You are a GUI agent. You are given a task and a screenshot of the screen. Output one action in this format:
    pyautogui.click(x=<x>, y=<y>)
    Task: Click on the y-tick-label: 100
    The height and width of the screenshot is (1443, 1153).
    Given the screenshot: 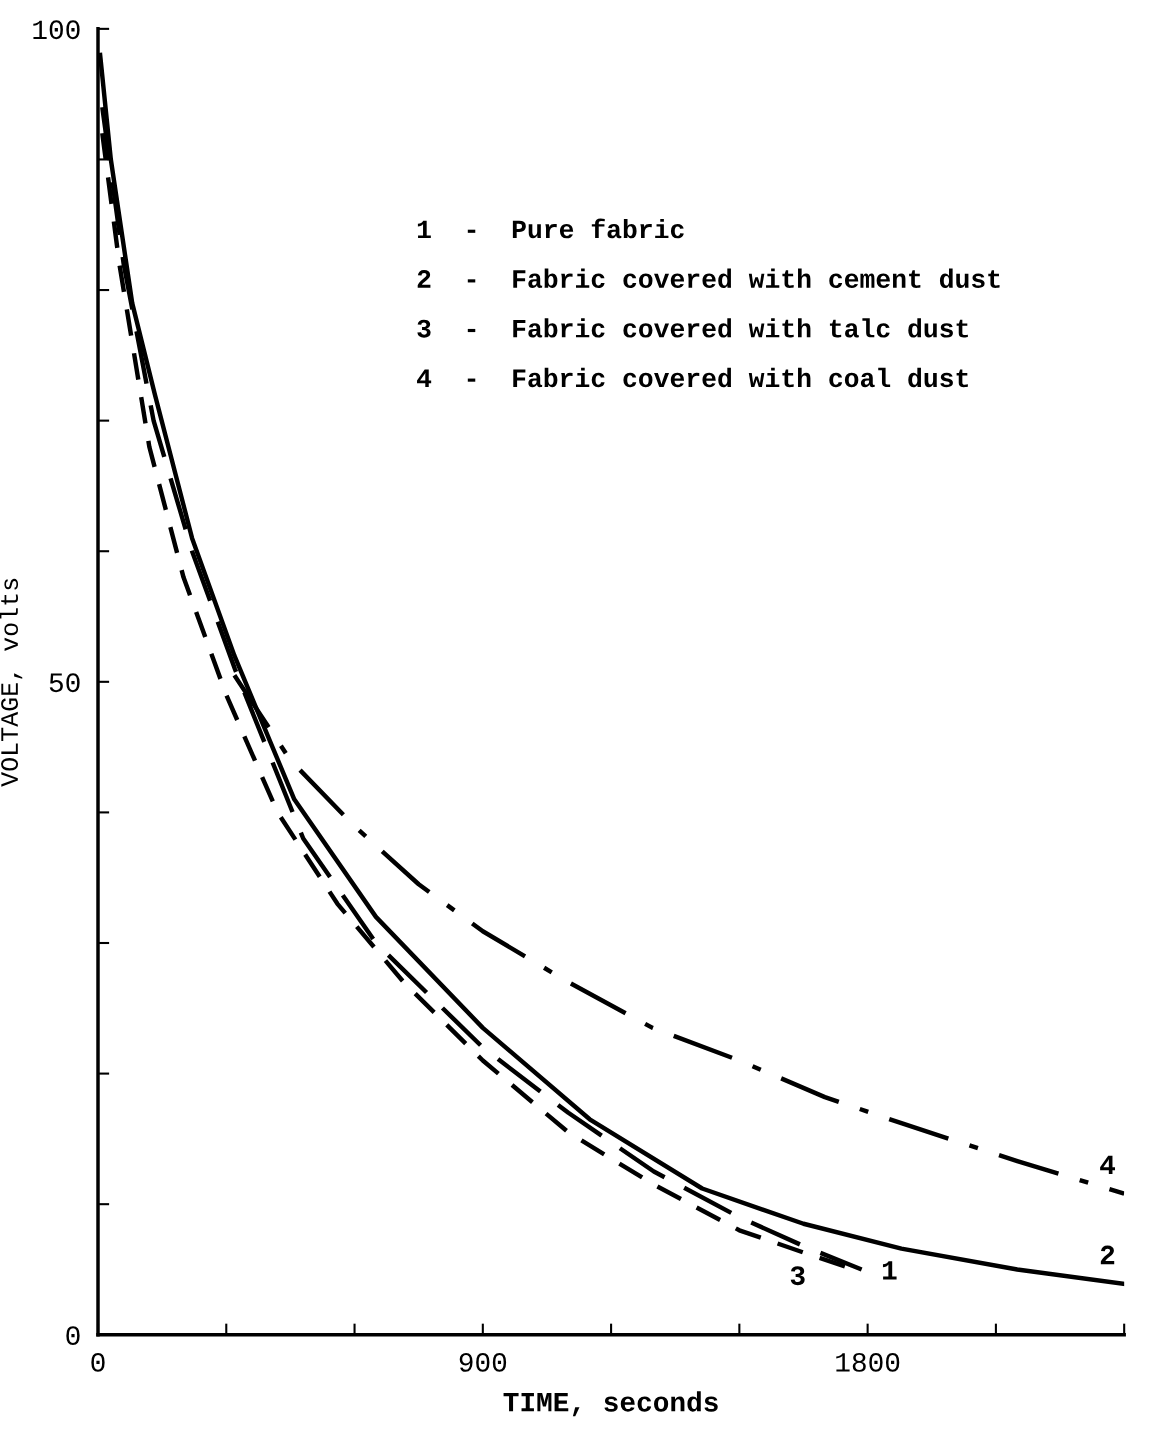 What is the action you would take?
    pyautogui.click(x=56, y=30)
    